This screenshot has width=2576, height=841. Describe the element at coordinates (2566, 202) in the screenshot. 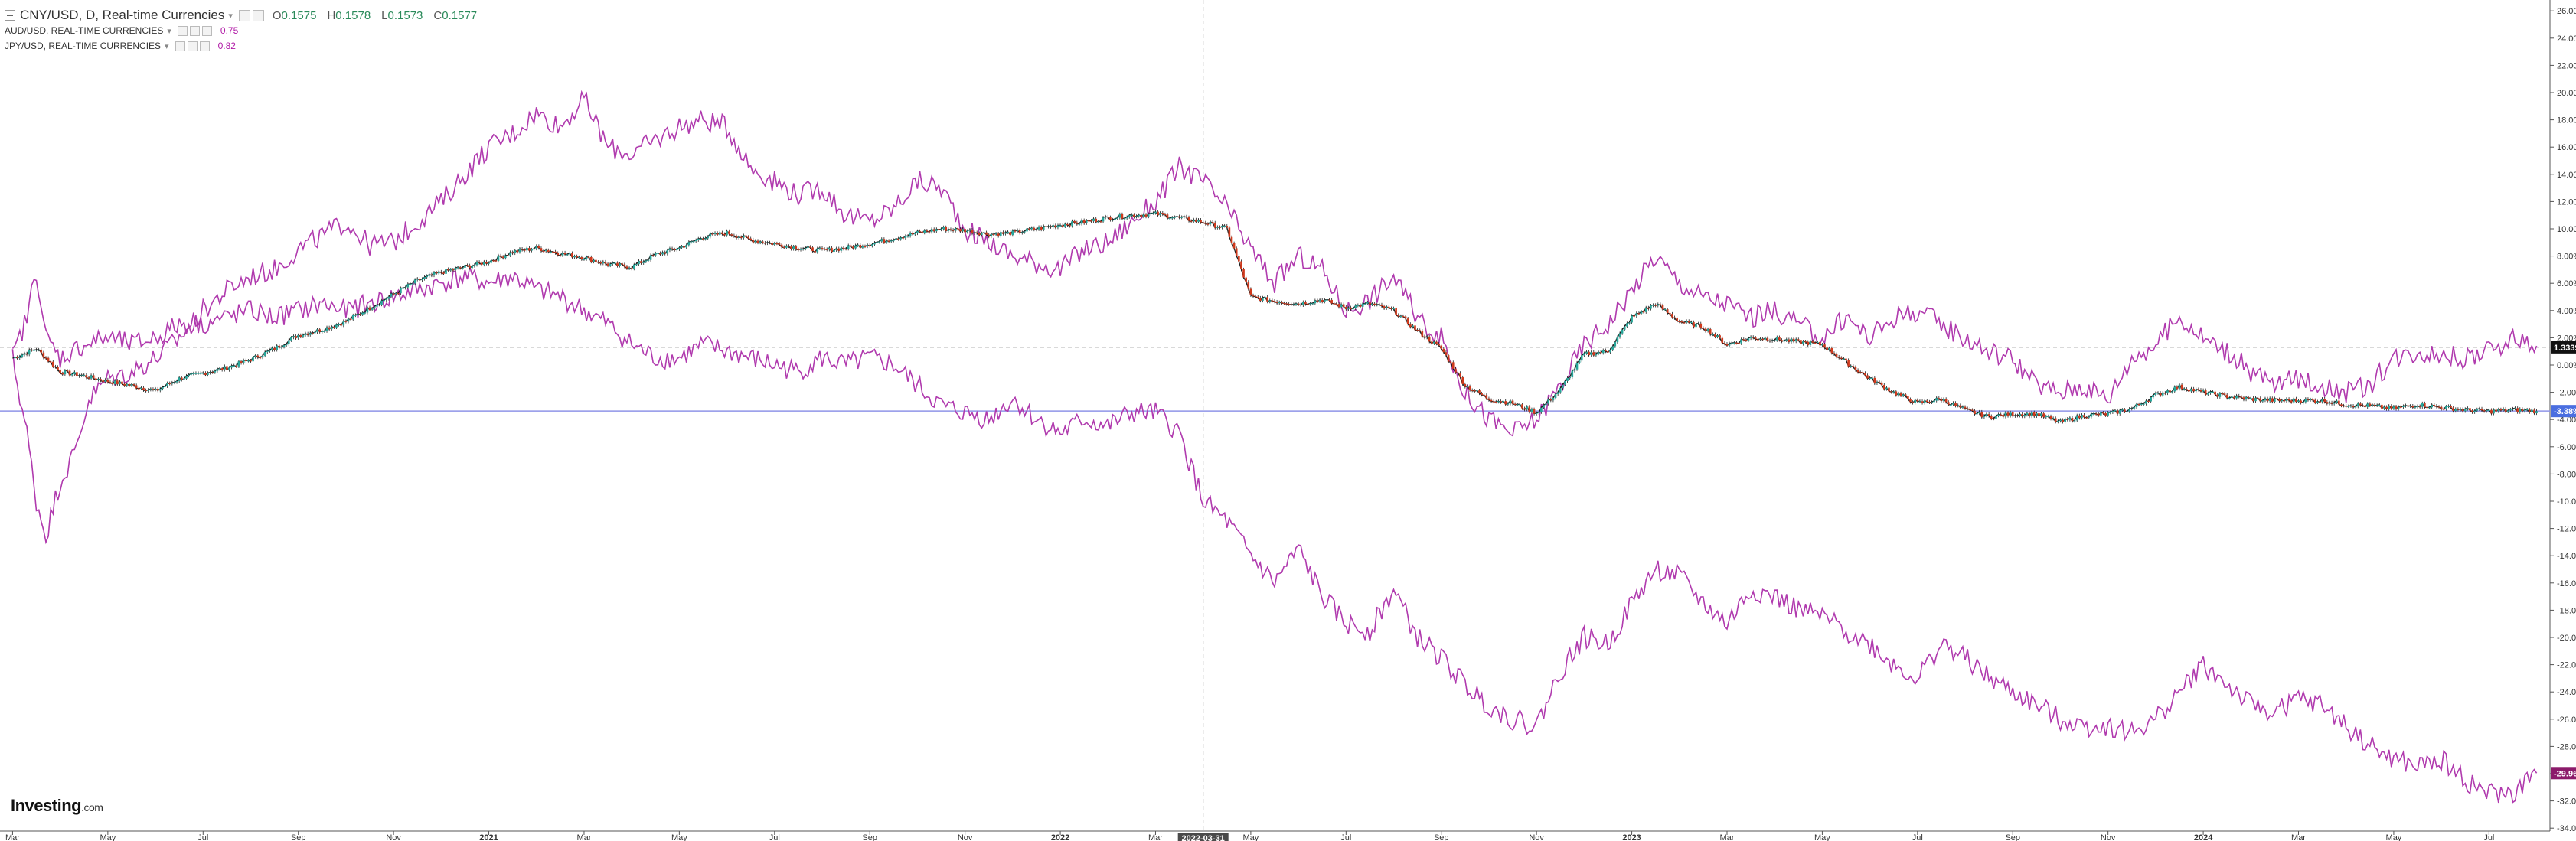

I see `y-tick-label: 12.00%` at that location.